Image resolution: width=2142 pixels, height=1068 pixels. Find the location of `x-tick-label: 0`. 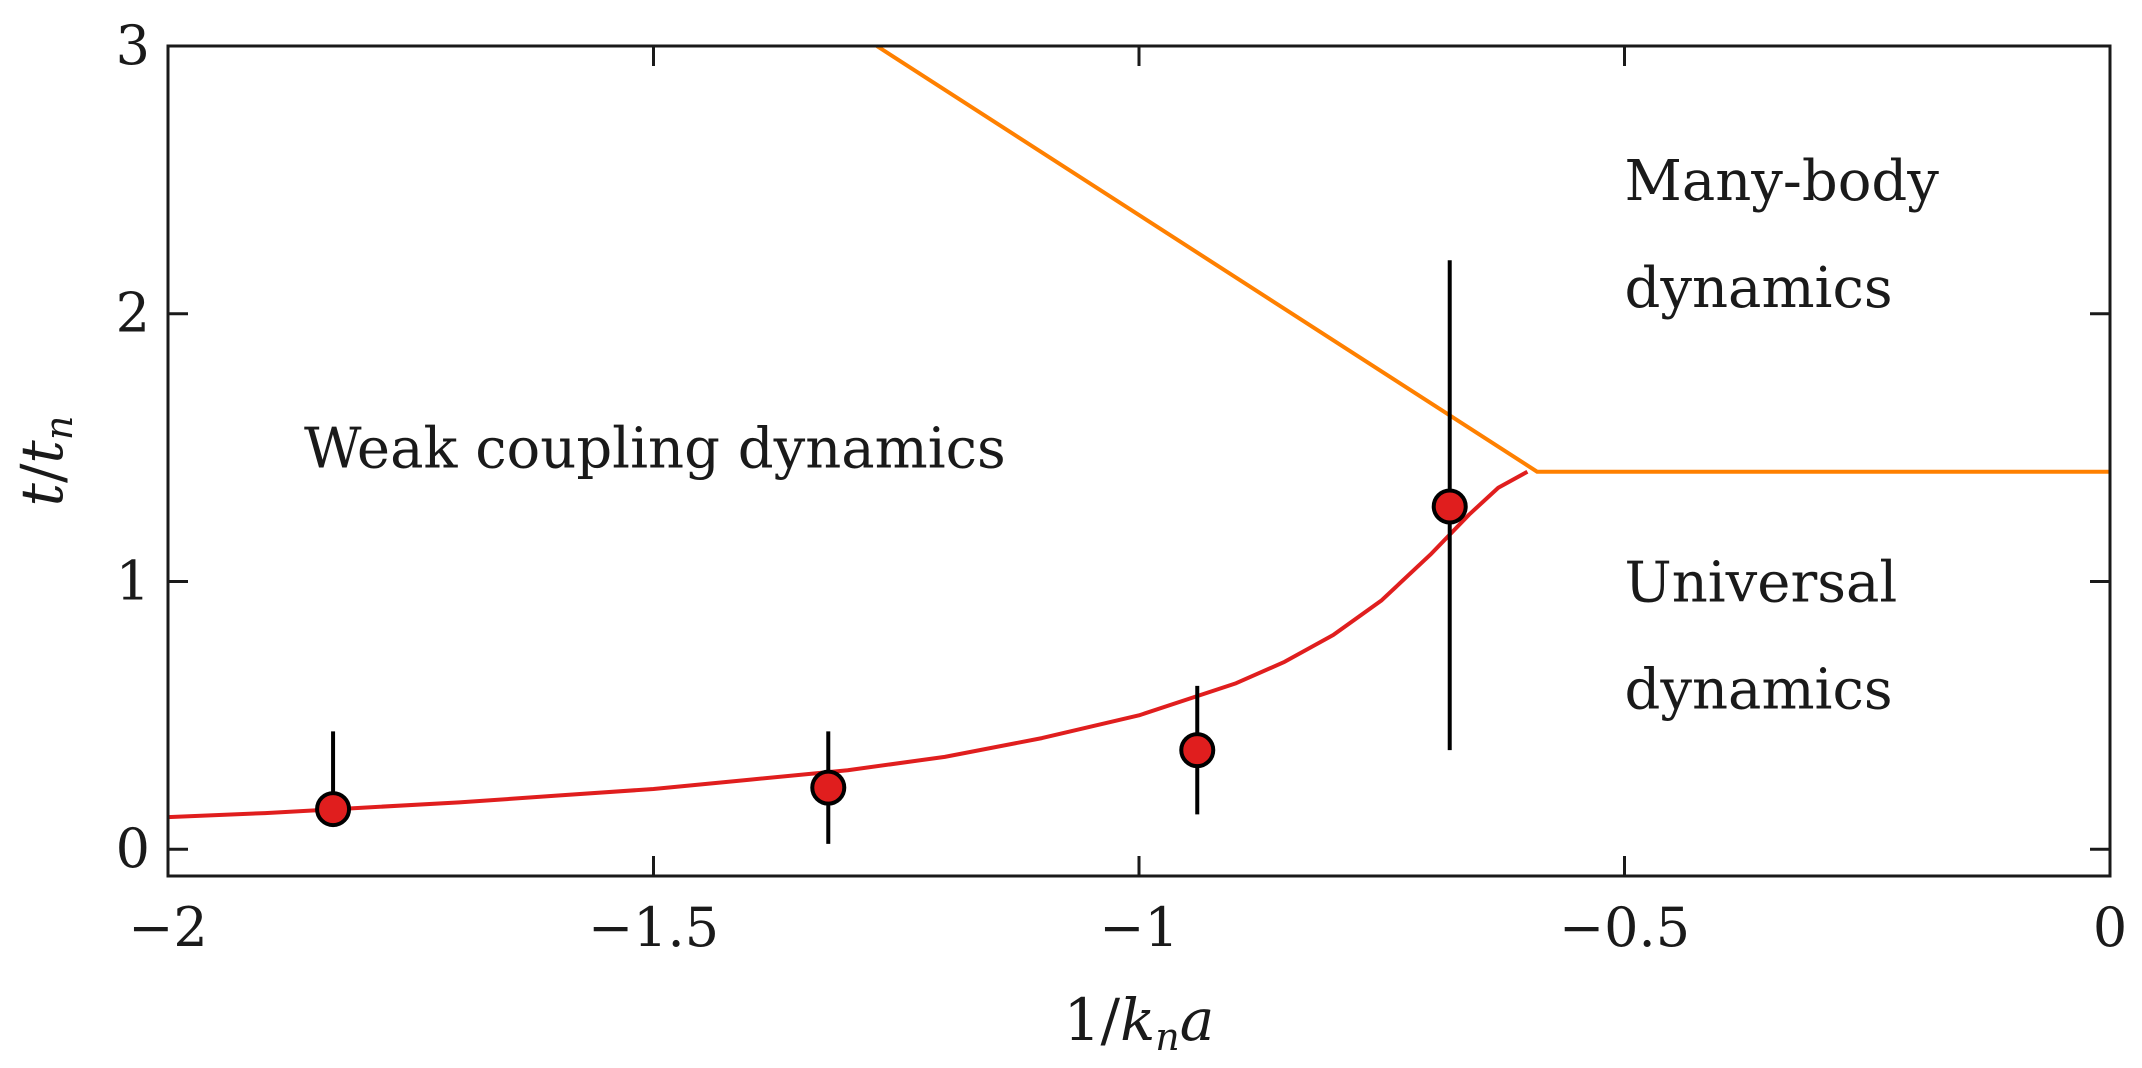

x-tick-label: 0 is located at coordinates (2110, 927).